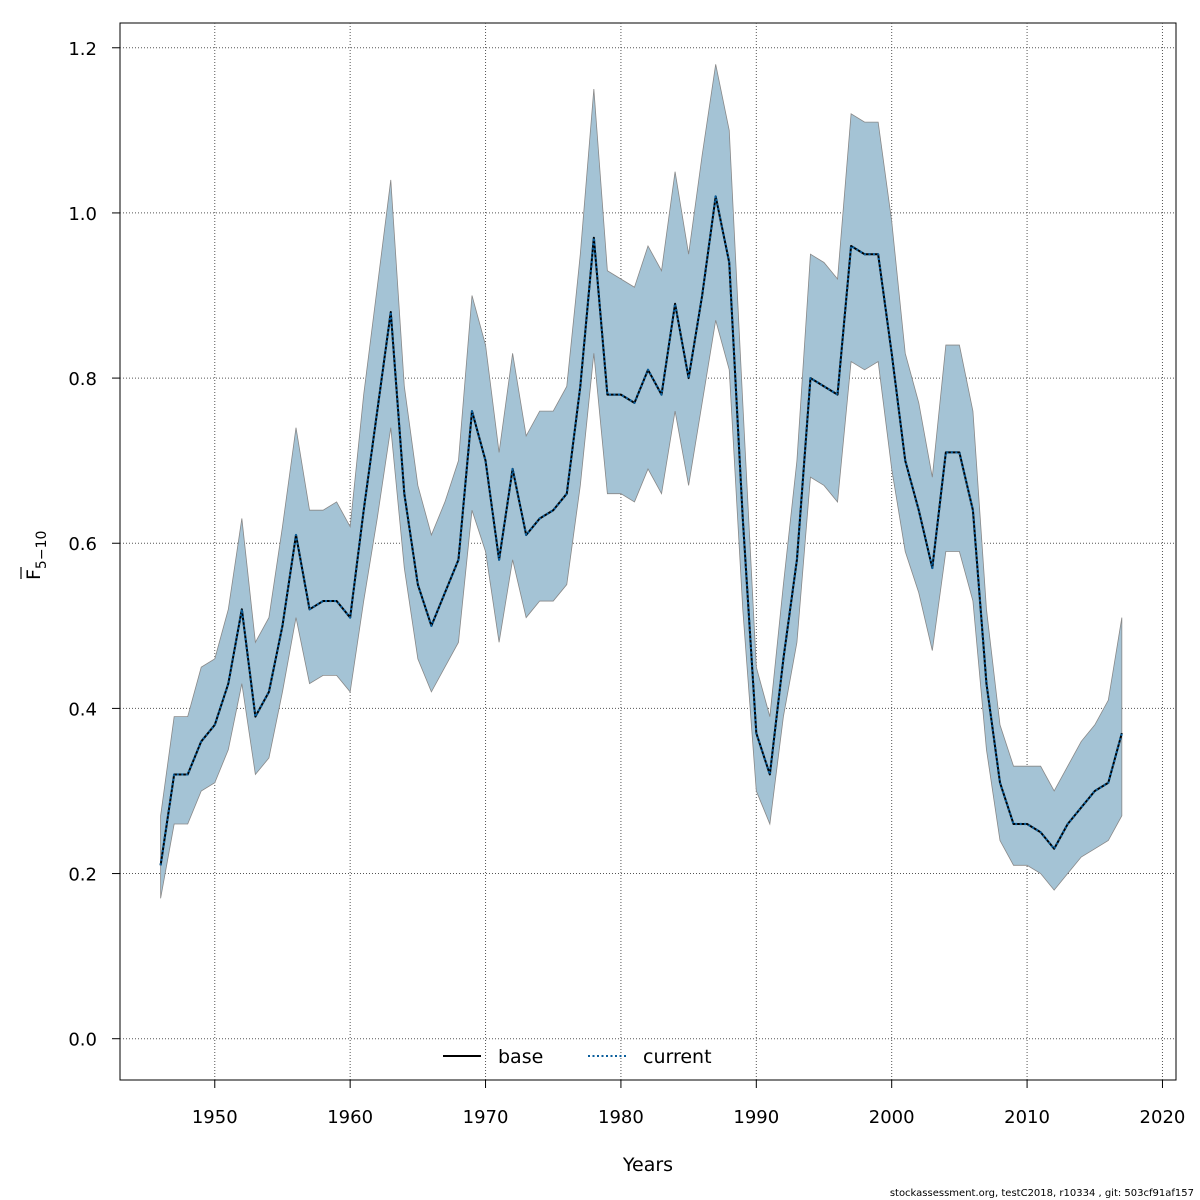 The width and height of the screenshot is (1200, 1200). Describe the element at coordinates (82, 875) in the screenshot. I see `y-tick-label-0.2: 0.2` at that location.